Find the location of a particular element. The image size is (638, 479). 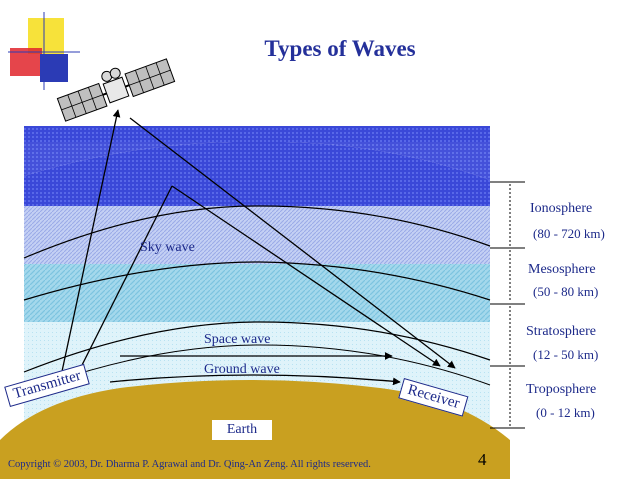

troposphere-label: Troposphere is located at coordinates (561, 389).